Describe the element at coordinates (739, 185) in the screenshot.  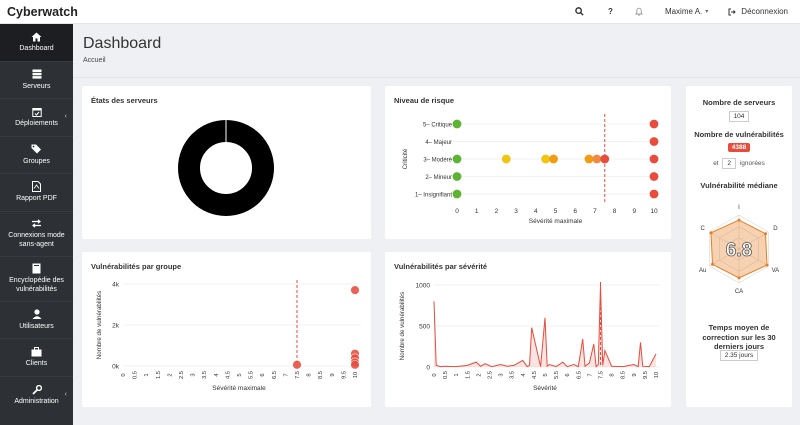
I see `median-label: Vulnérabilité médiane` at that location.